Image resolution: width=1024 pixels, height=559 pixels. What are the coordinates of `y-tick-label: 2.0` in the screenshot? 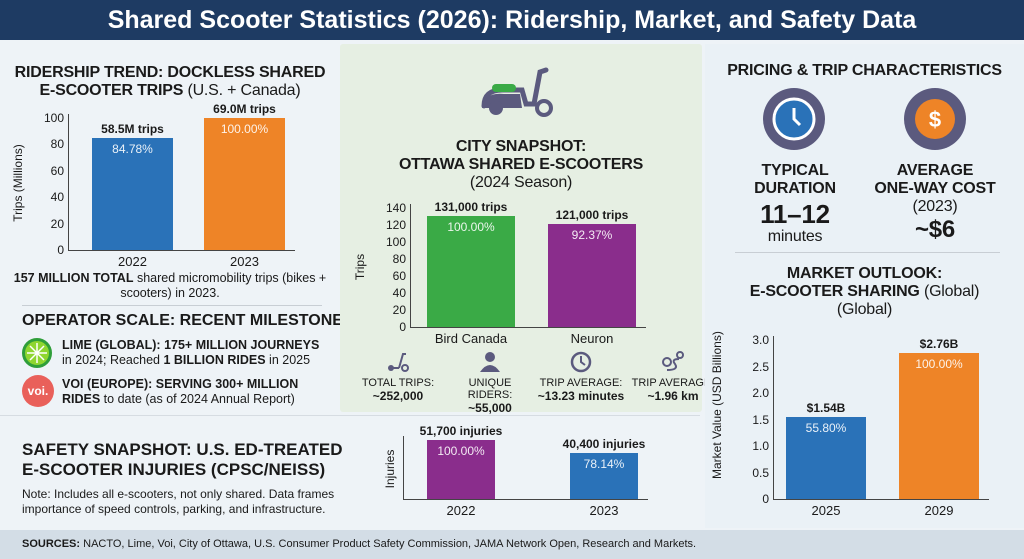 It's located at (760, 393).